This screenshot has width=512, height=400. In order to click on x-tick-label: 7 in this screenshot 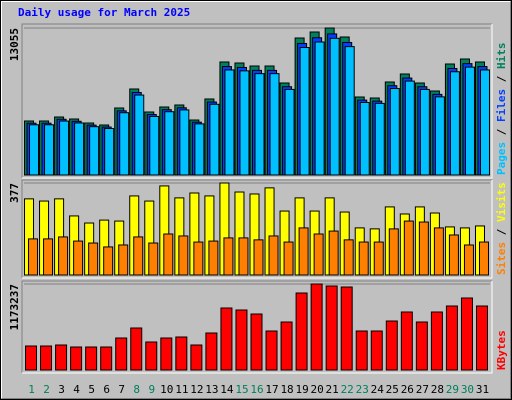, I will do `click(121, 389)`.